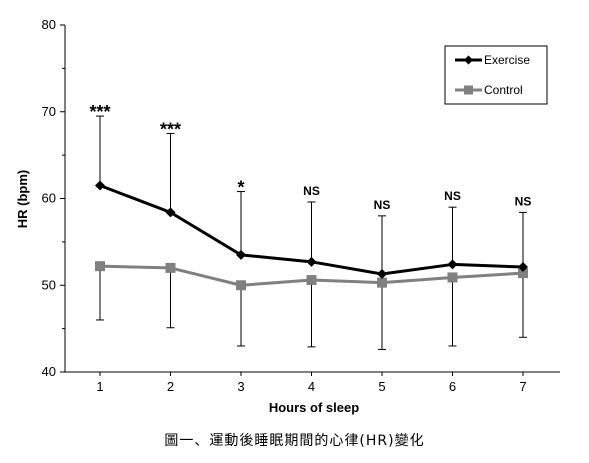  I want to click on x-axis-ticks: 1 2 3 4 5 6 7, so click(311, 383).